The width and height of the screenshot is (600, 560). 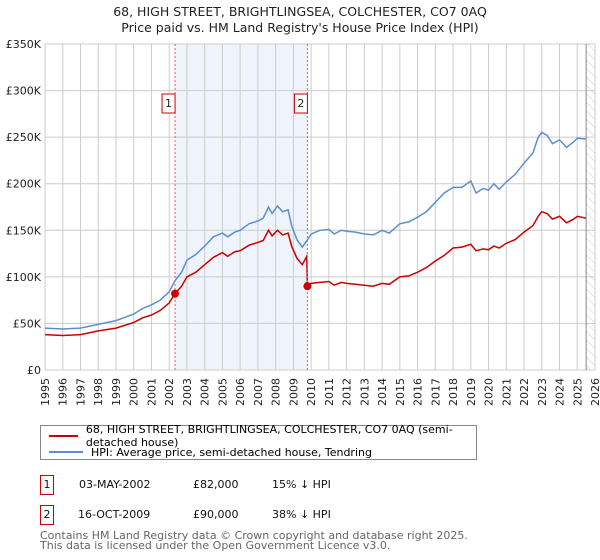 What do you see at coordinates (27, 323) in the screenshot?
I see `y-tick-label: £50K` at bounding box center [27, 323].